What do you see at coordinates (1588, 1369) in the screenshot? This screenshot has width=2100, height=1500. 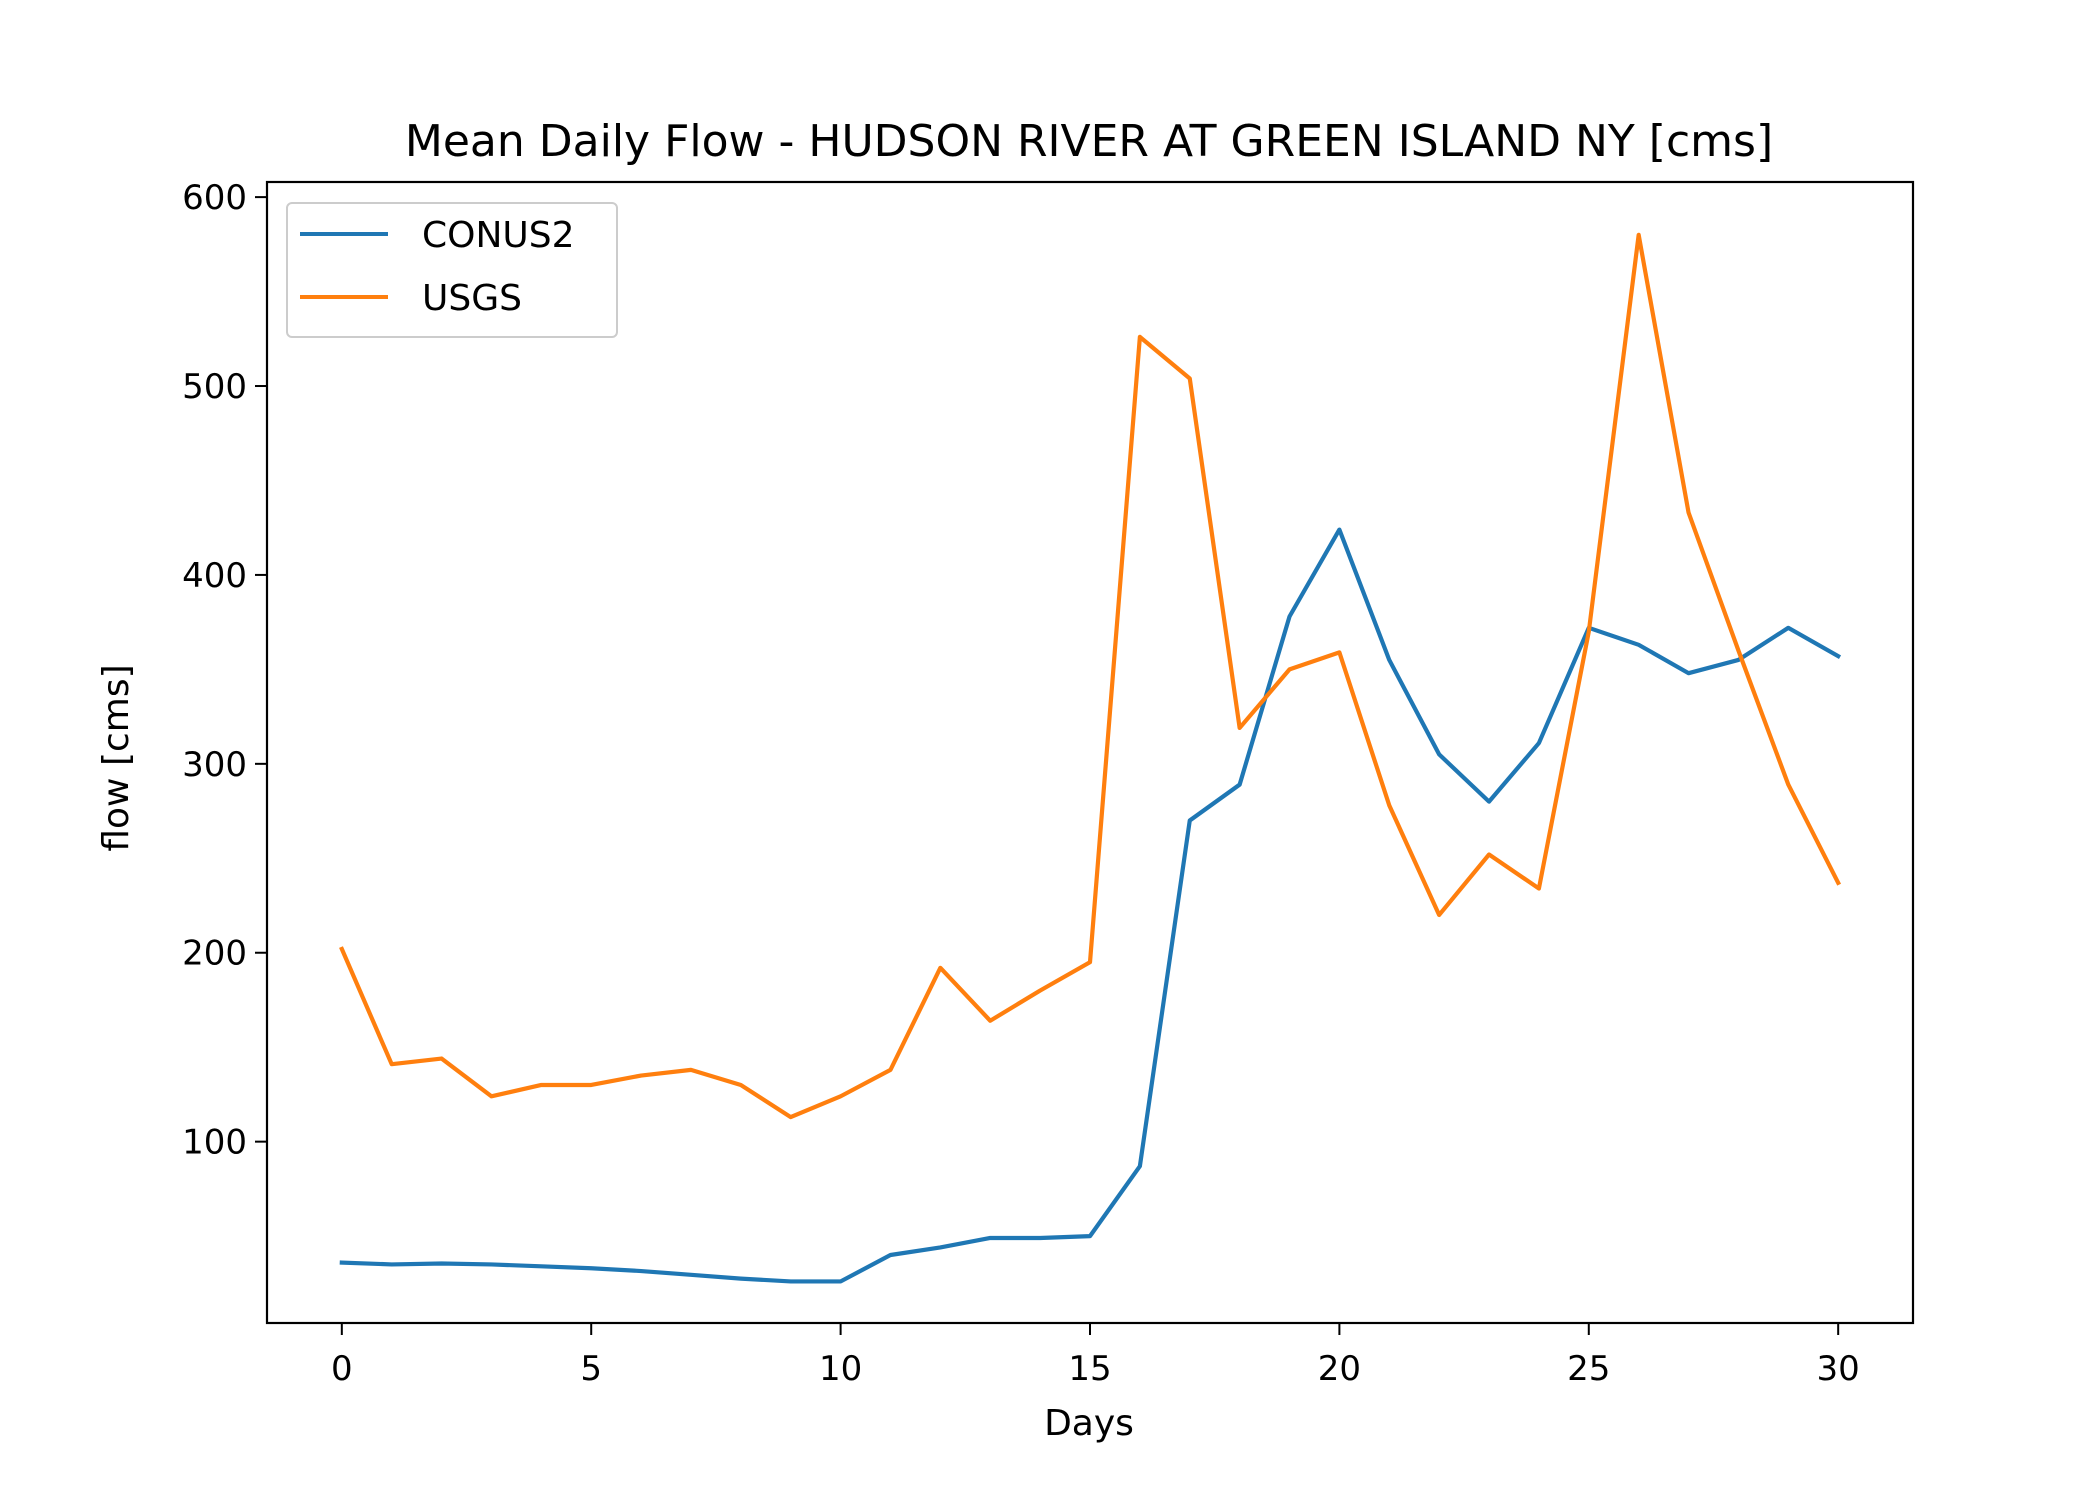 I see `x-tick-label: 25` at bounding box center [1588, 1369].